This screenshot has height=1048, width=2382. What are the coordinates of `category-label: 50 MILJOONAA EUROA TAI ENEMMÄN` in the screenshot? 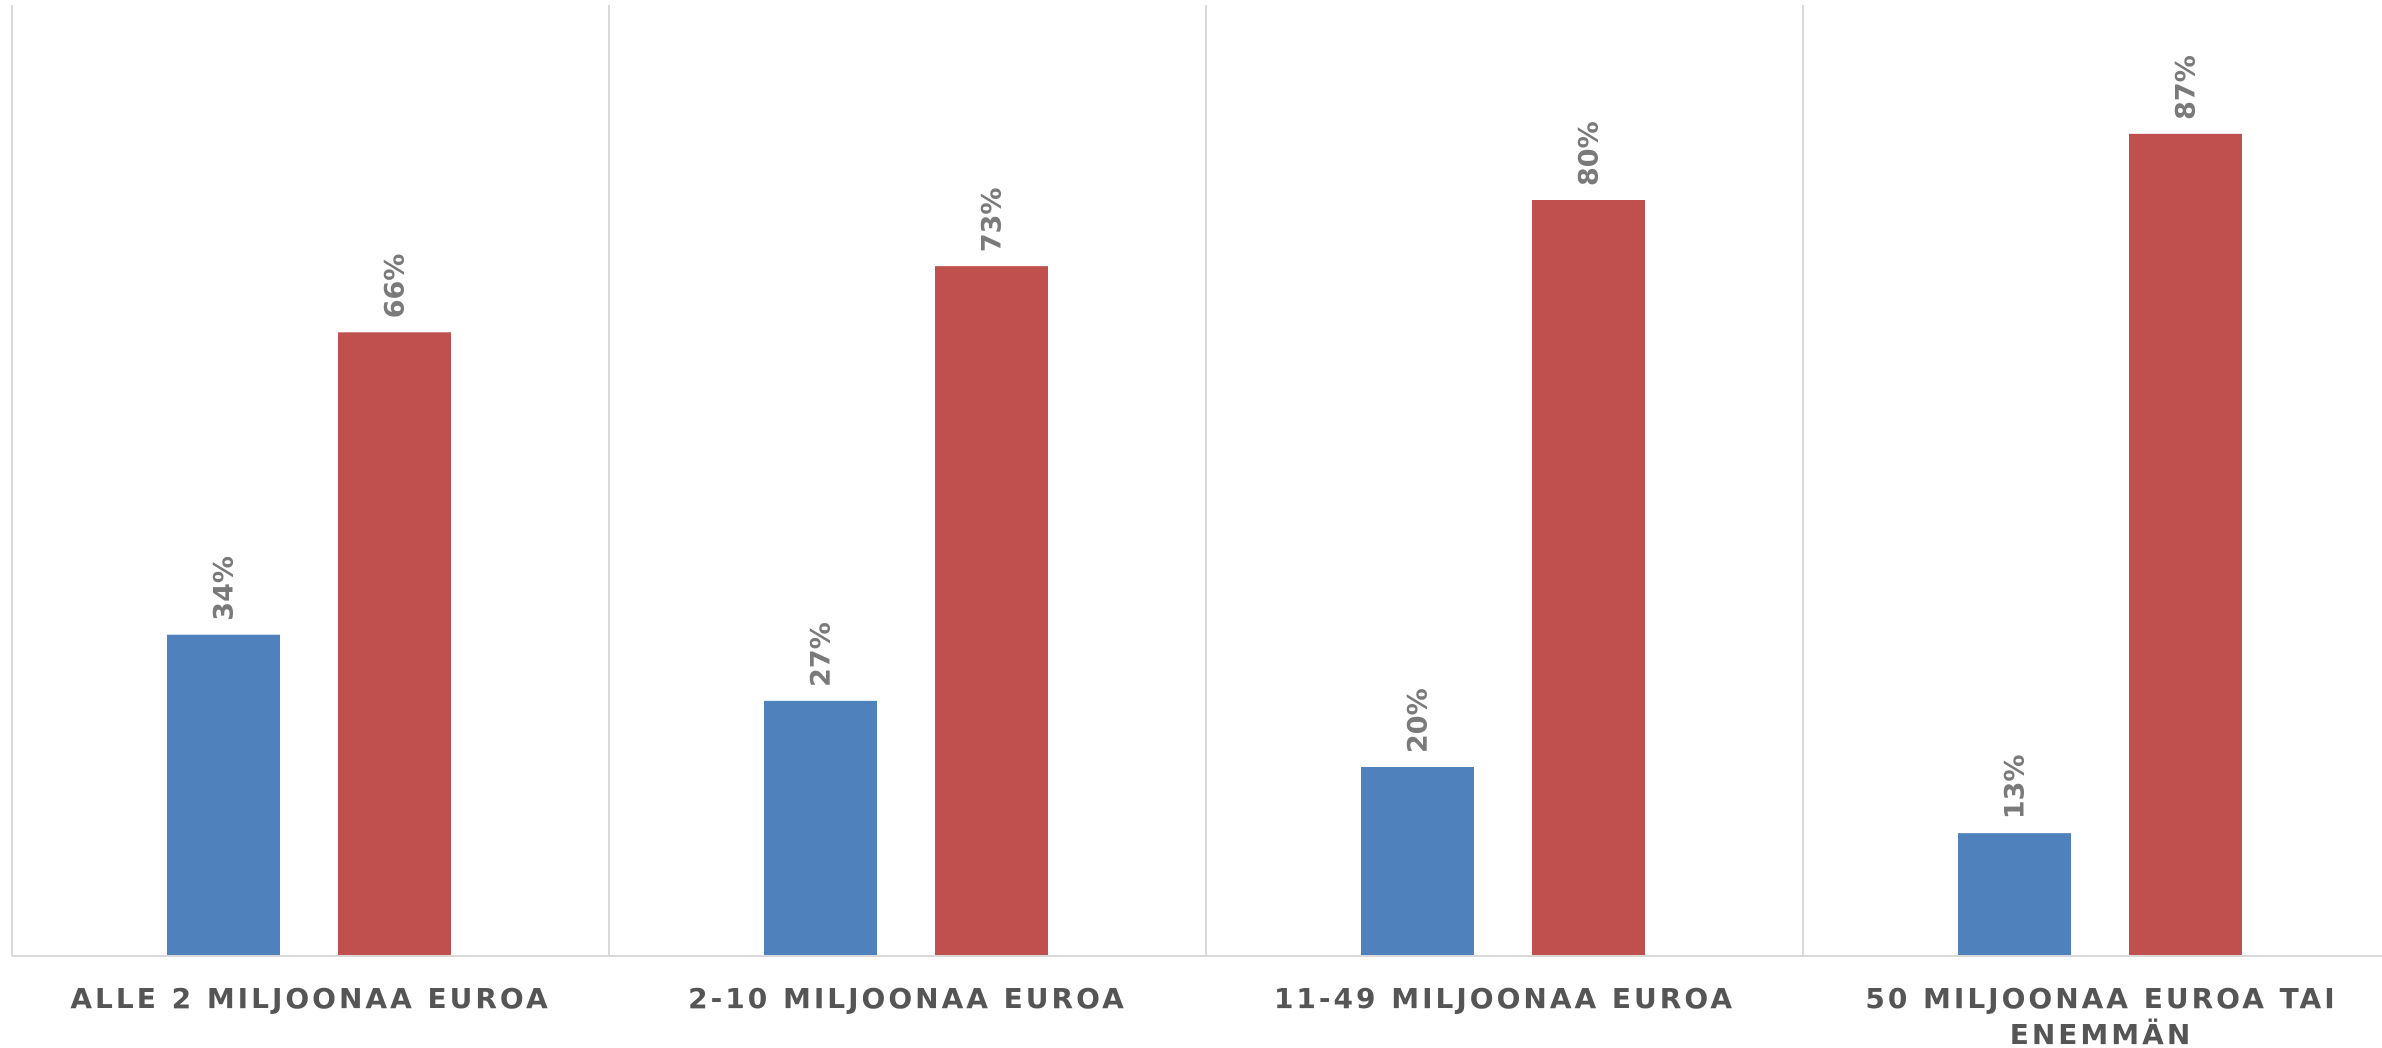 It's located at (2101, 1015).